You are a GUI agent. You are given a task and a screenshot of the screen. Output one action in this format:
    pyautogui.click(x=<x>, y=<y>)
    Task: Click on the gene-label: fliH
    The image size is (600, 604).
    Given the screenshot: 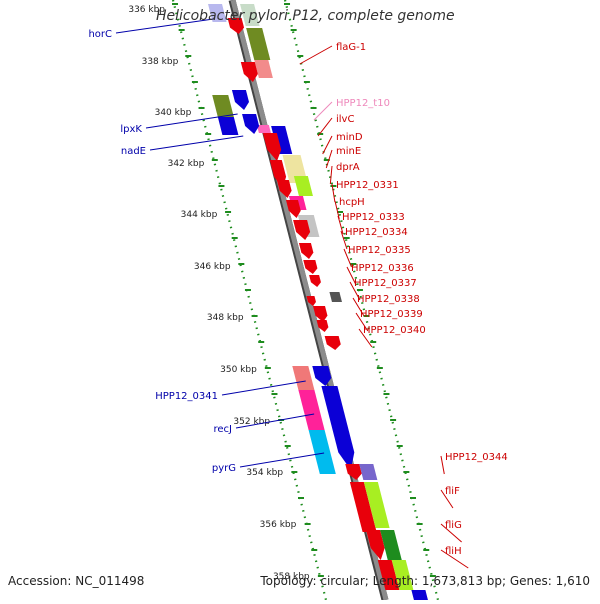 What is the action you would take?
    pyautogui.click(x=453, y=551)
    